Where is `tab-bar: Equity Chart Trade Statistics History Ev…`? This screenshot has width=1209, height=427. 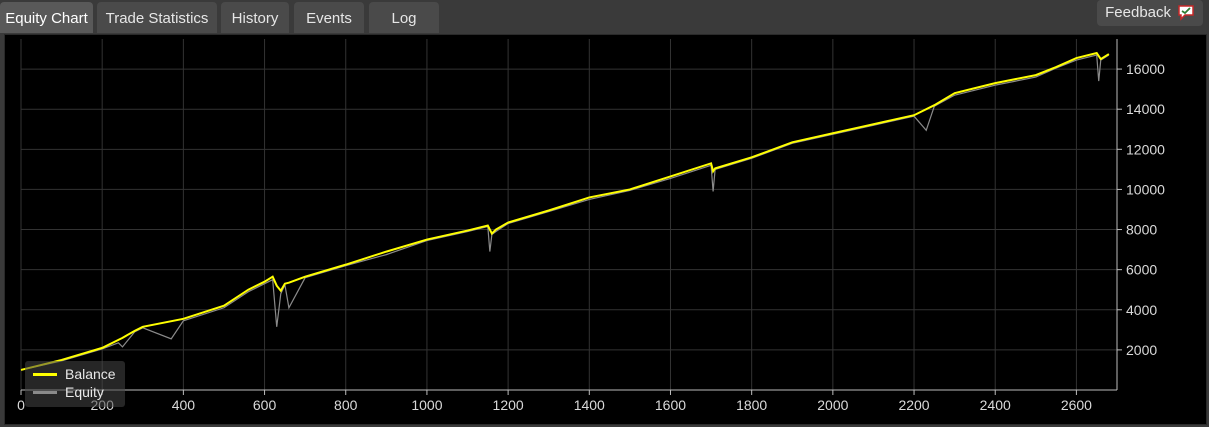
tab-bar: Equity Chart Trade Statistics History Ev… is located at coordinates (604, 17).